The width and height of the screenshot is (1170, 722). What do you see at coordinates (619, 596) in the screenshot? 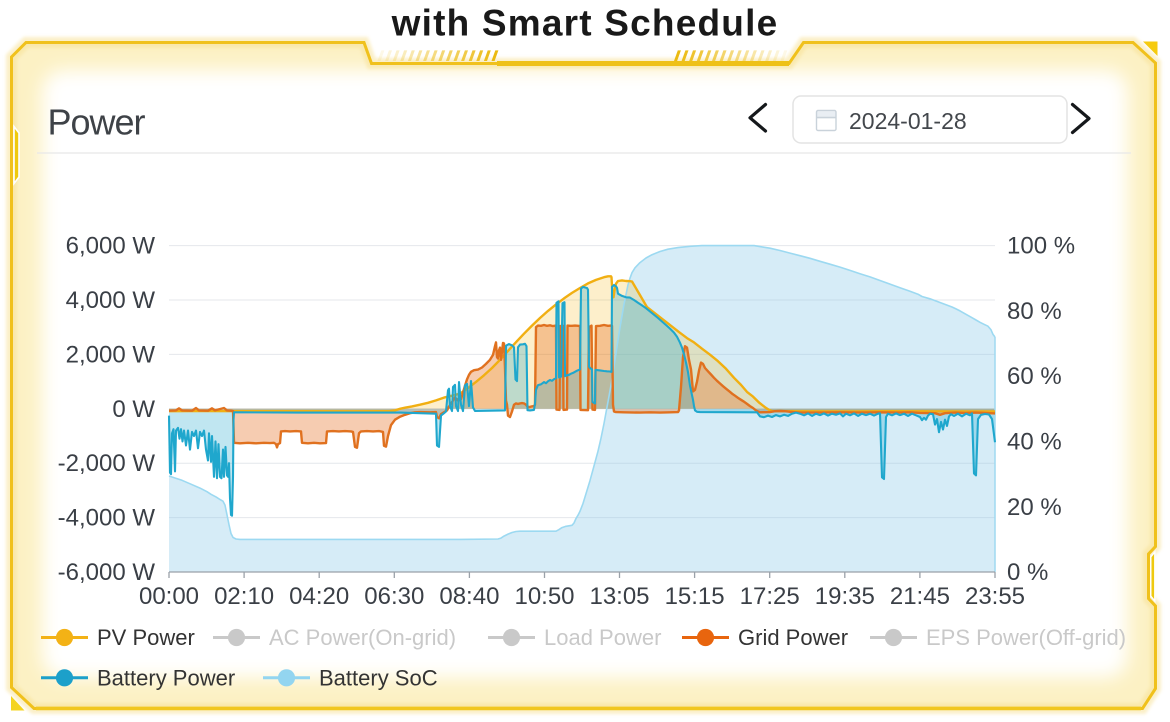
I see `svg-text: 13:05` at bounding box center [619, 596].